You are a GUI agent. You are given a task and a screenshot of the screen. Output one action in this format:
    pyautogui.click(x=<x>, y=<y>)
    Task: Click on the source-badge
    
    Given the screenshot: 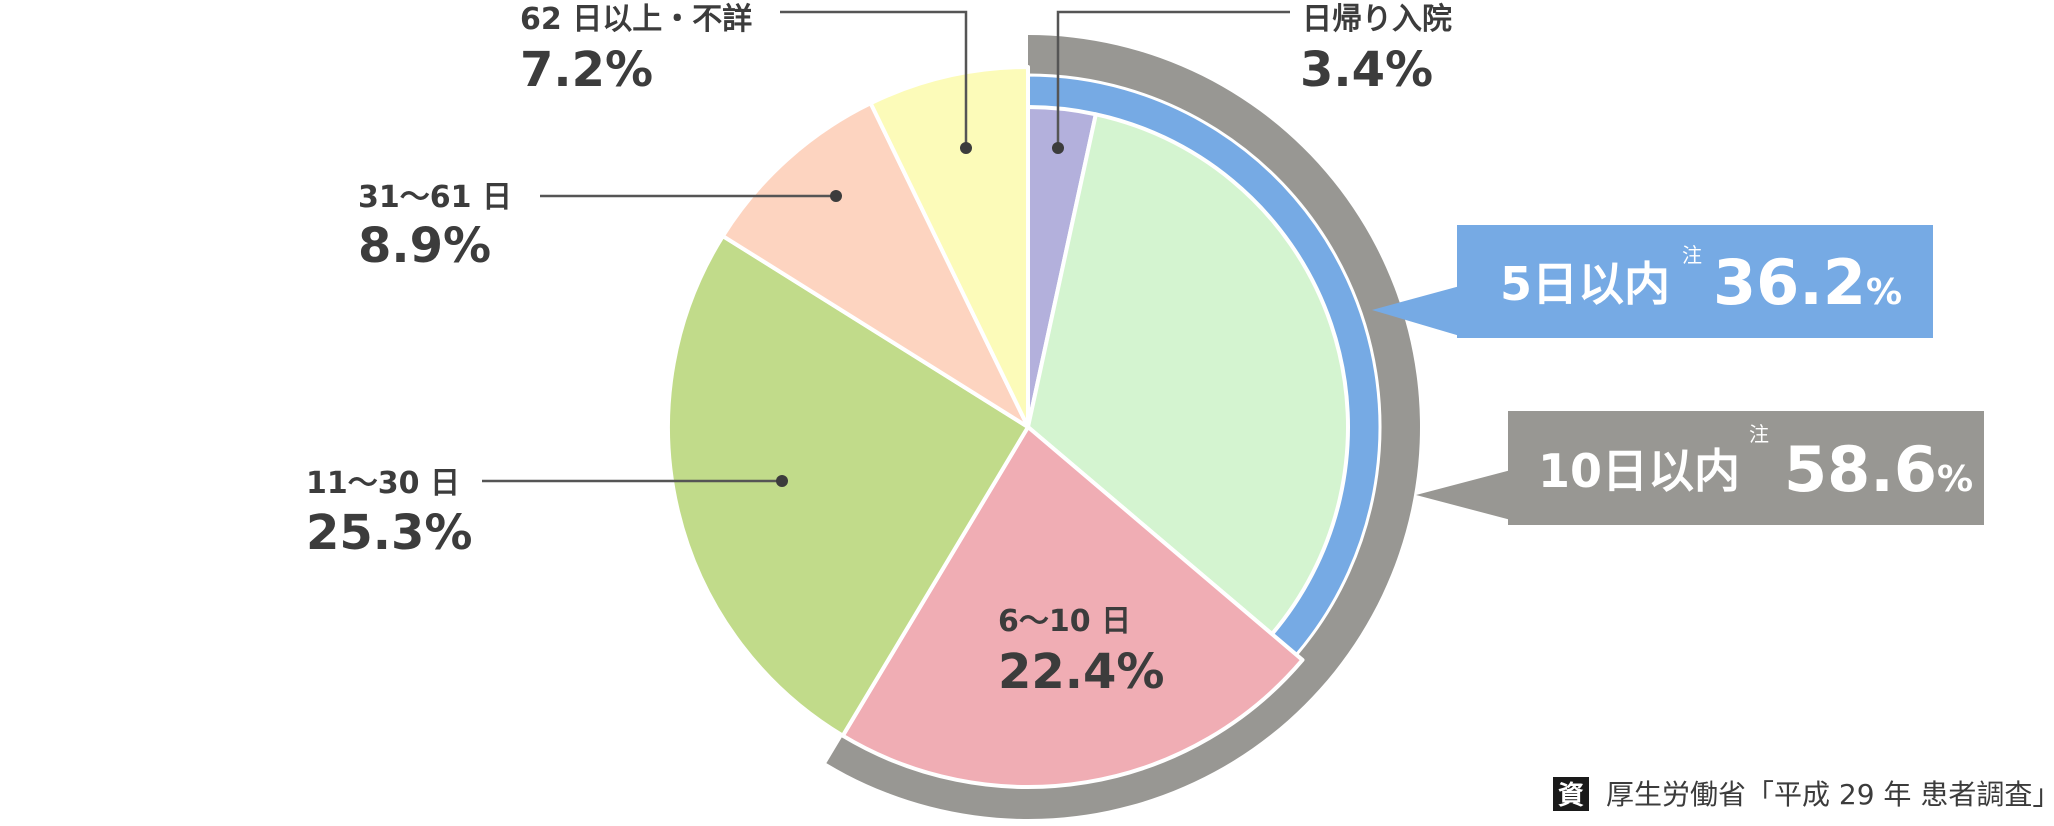 What is the action you would take?
    pyautogui.click(x=1571, y=794)
    